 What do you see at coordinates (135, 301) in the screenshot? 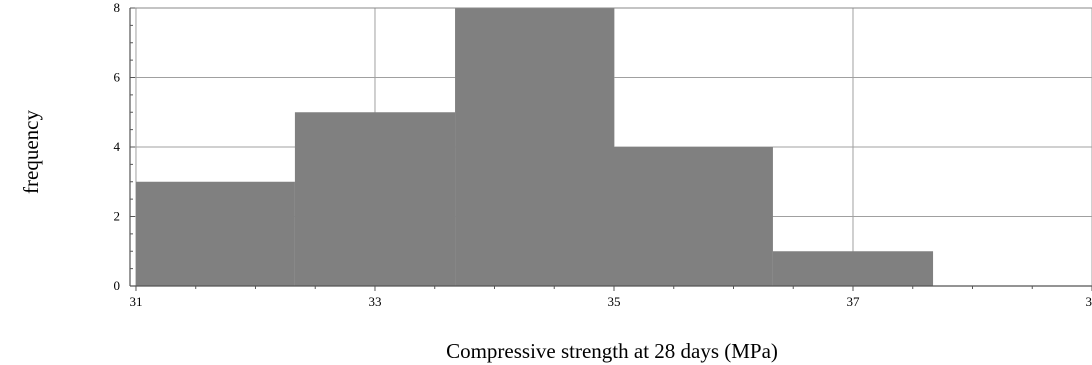
I see `x-tick-label: 31` at bounding box center [135, 301].